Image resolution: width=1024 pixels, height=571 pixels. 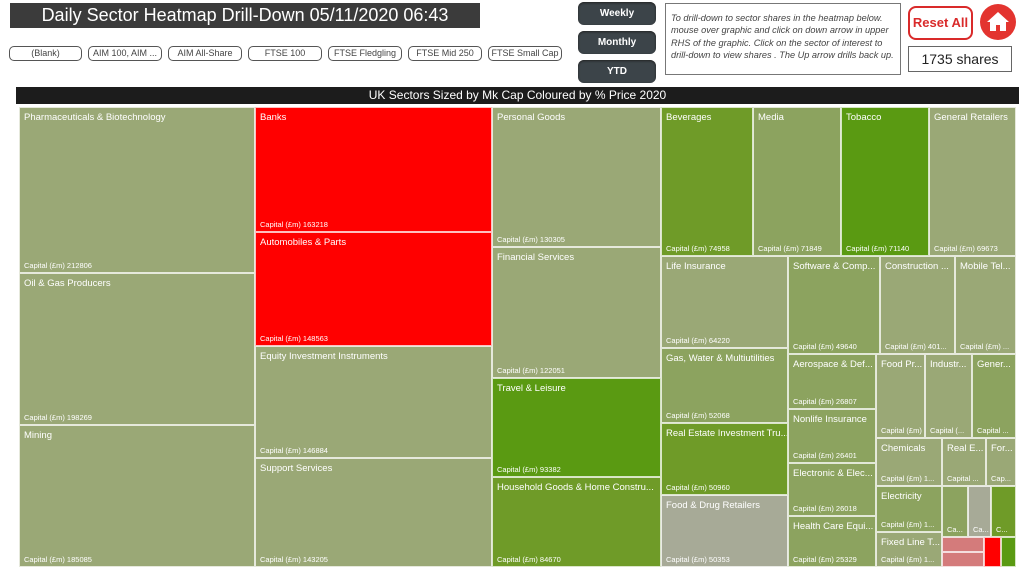 What do you see at coordinates (617, 13) in the screenshot?
I see `weekly-button: Weekly` at bounding box center [617, 13].